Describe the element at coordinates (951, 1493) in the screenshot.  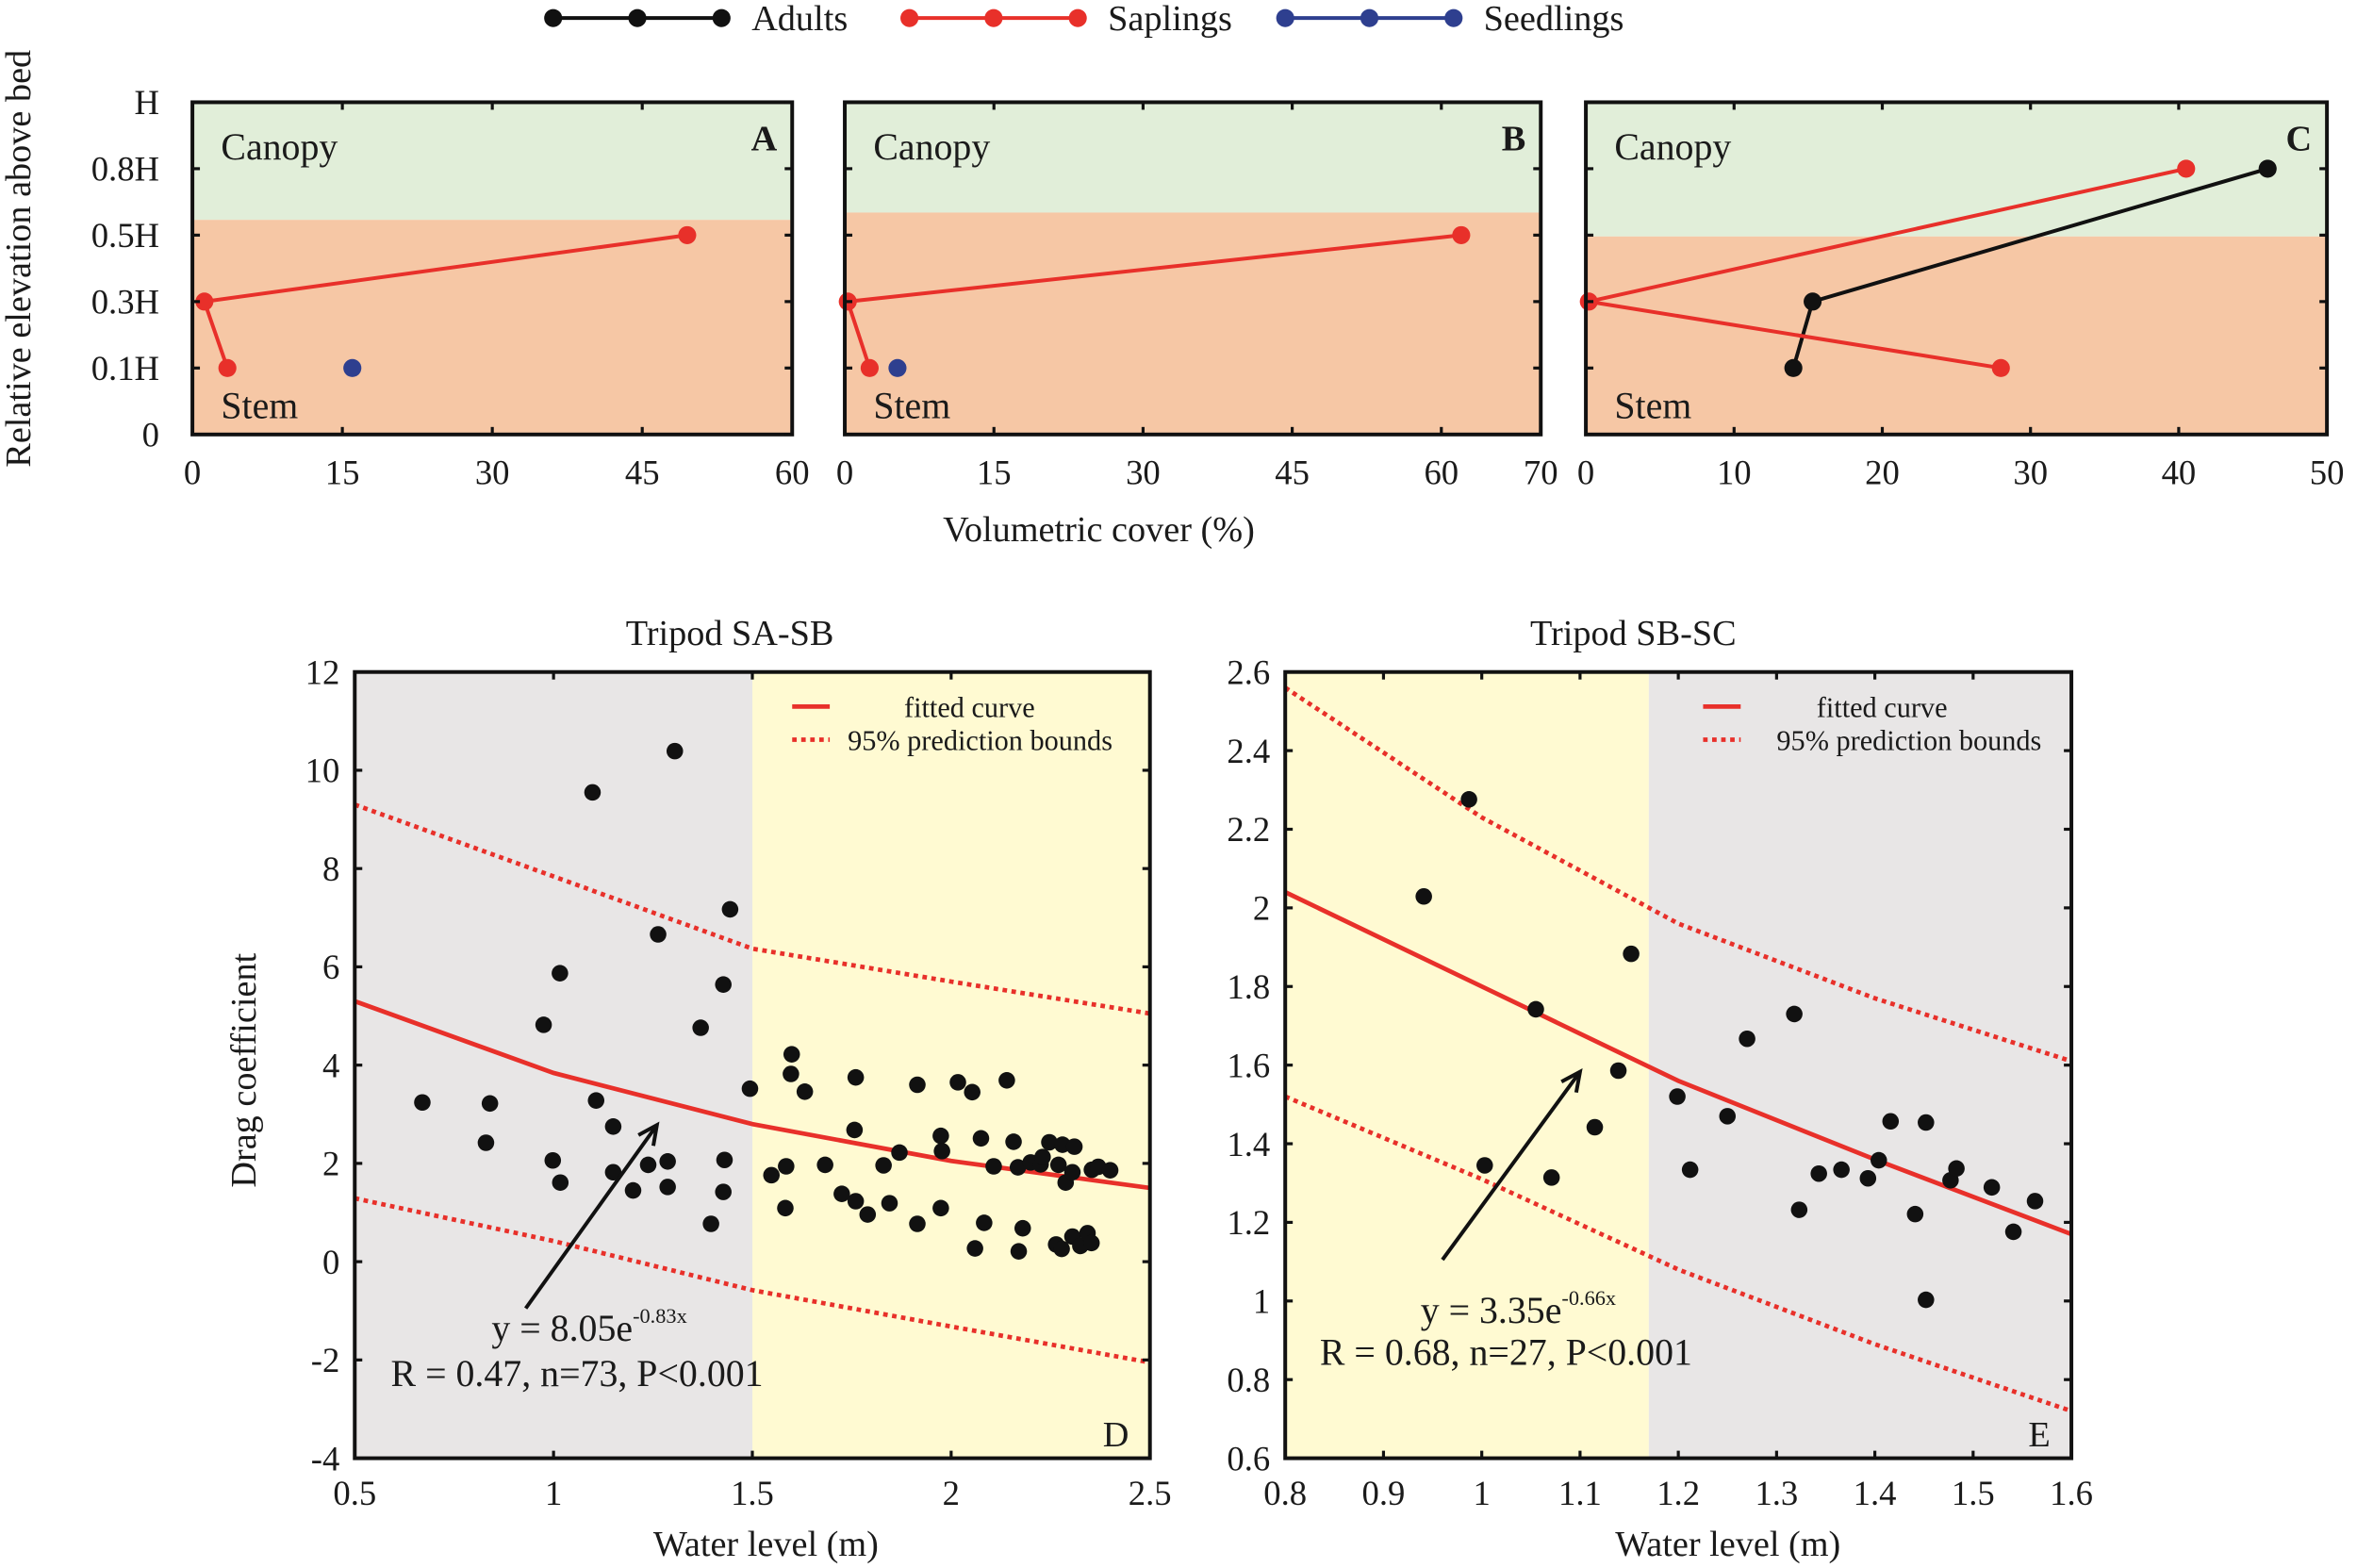
I see `x-tick-label: 2` at that location.